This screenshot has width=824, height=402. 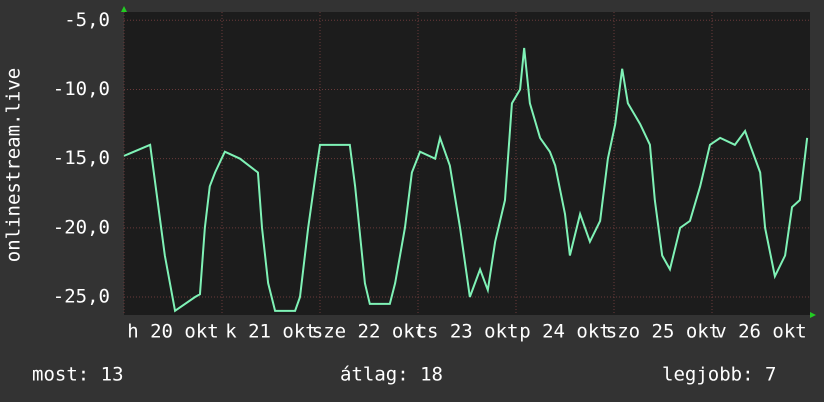 What do you see at coordinates (14, 165) in the screenshot?
I see `y-axis-label: onlinestream.live` at bounding box center [14, 165].